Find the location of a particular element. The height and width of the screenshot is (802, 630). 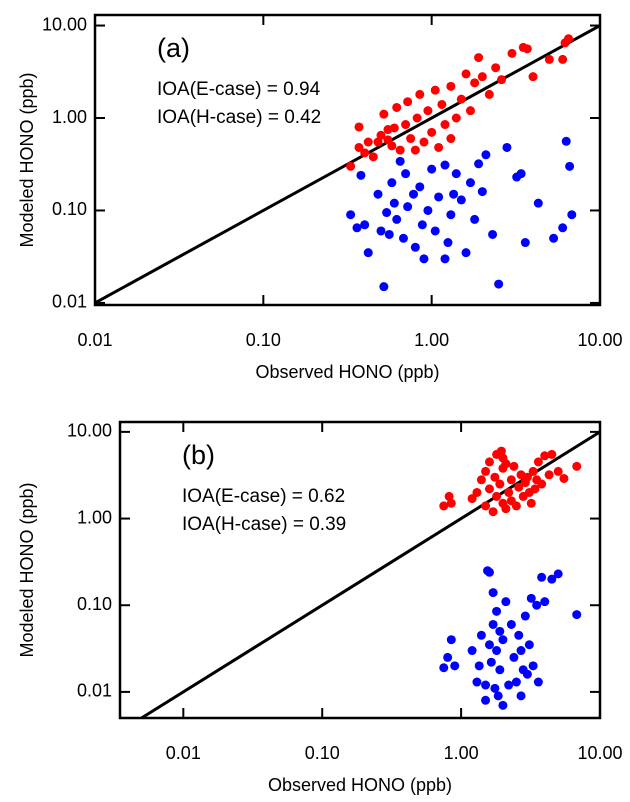

annotation: IOA(E-case) = 0.62 is located at coordinates (263, 496).